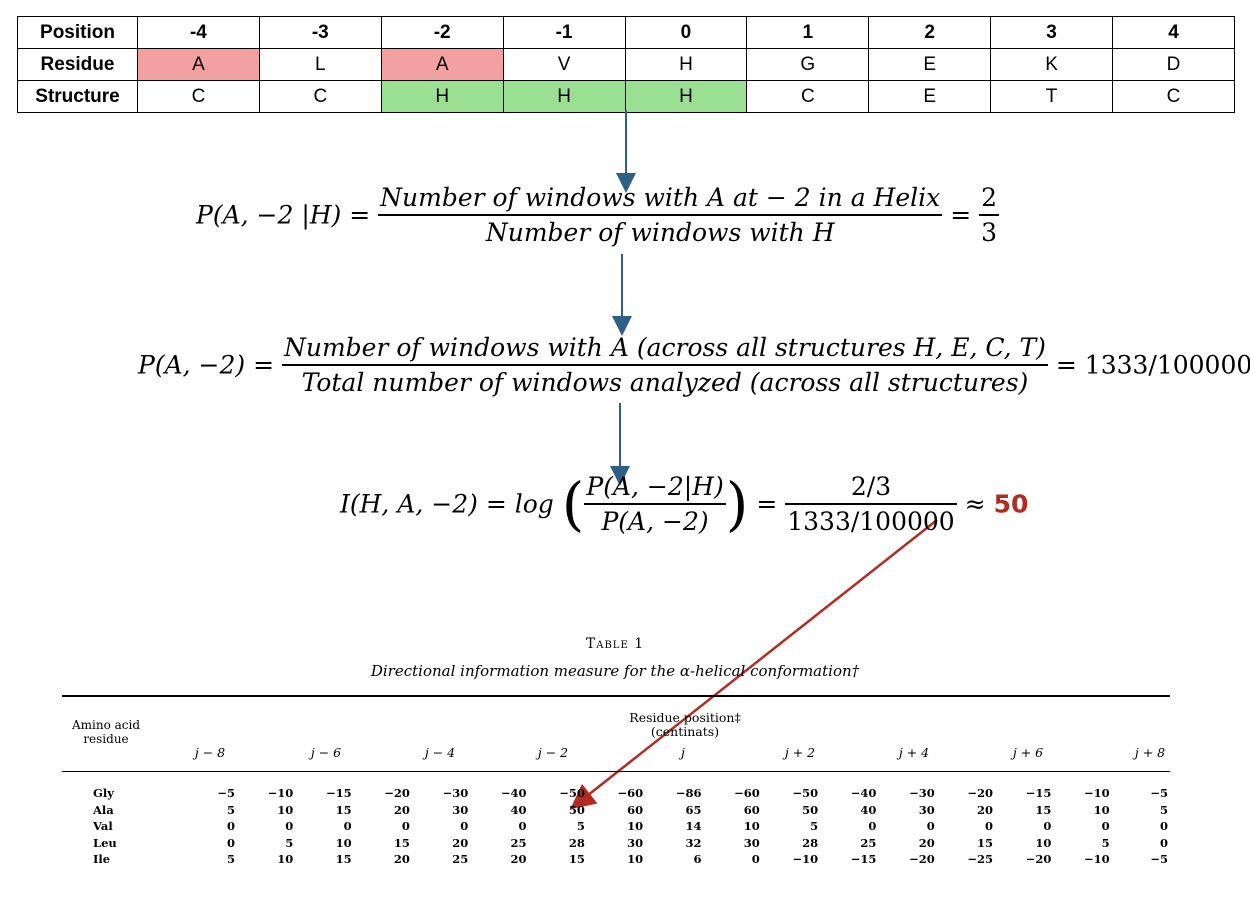 Image resolution: width=1250 pixels, height=898 pixels. Describe the element at coordinates (922, 793) in the screenshot. I see `table-cell: −30` at that location.